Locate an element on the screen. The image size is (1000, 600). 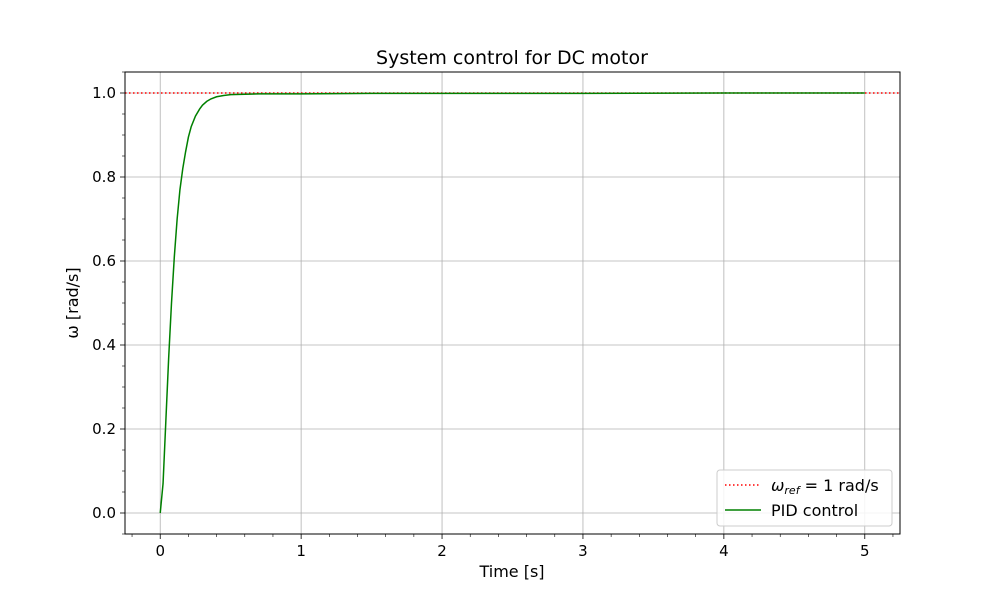
legend-pid-label: PID control is located at coordinates (814, 510).